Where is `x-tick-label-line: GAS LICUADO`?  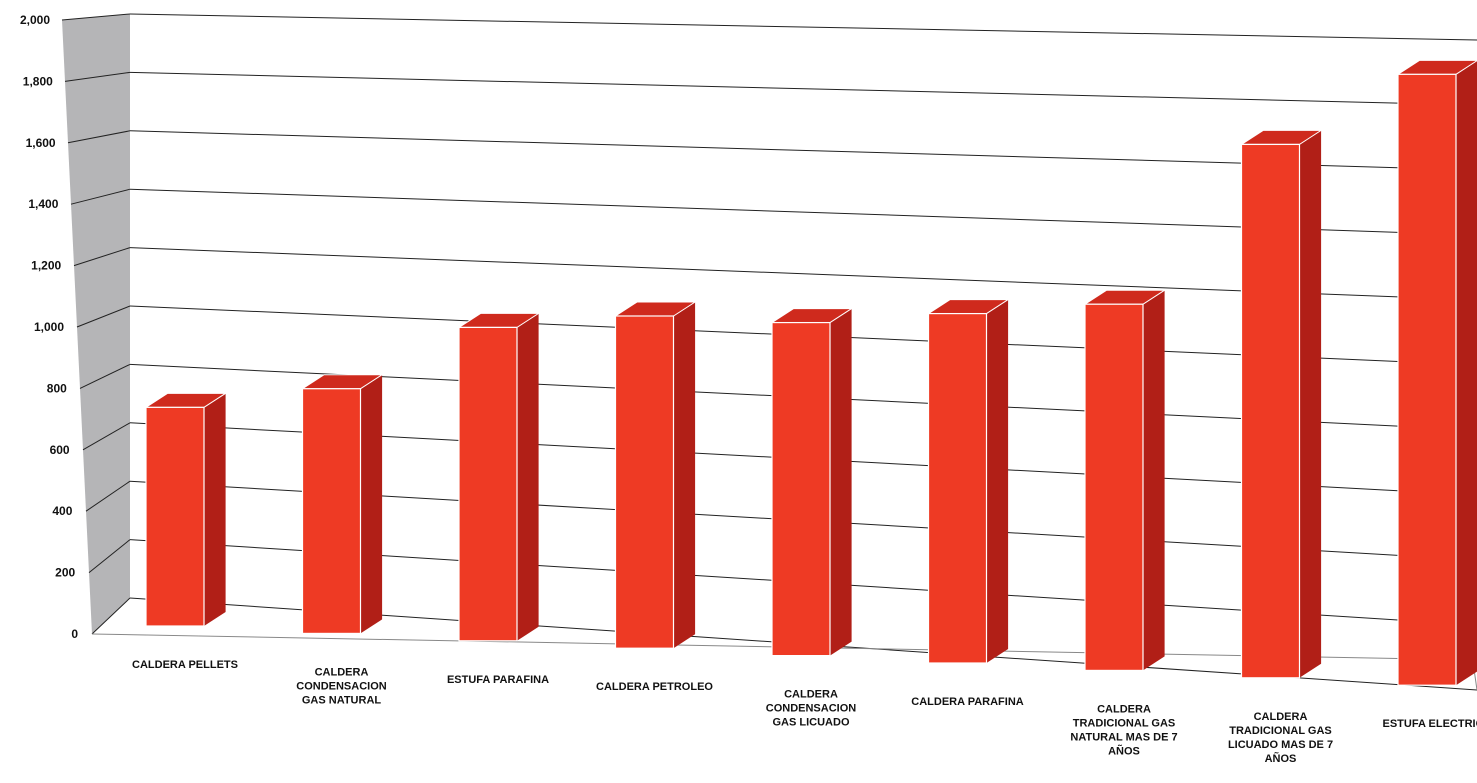
x-tick-label-line: GAS LICUADO is located at coordinates (811, 723).